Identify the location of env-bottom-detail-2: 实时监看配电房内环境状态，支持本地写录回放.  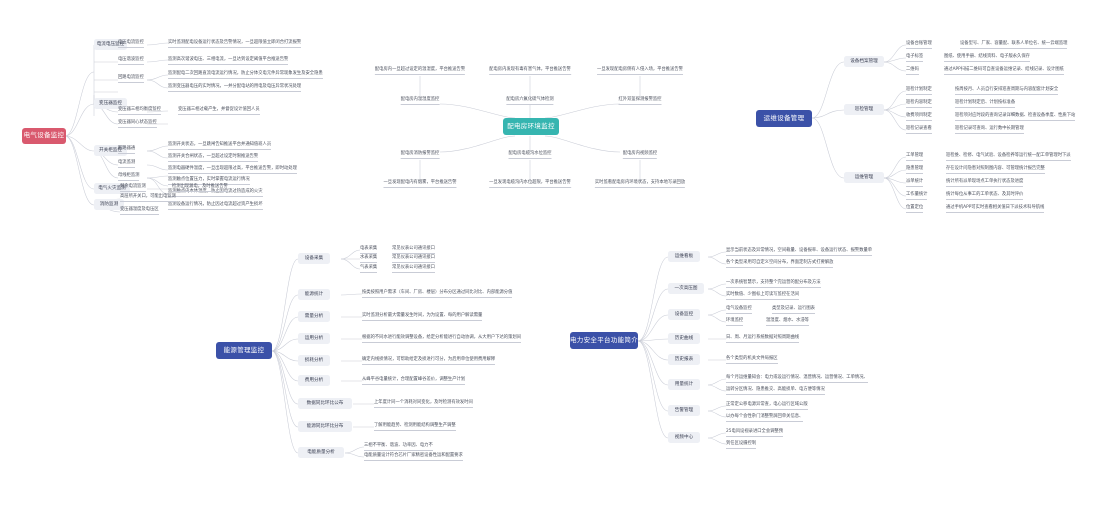
(640, 184).